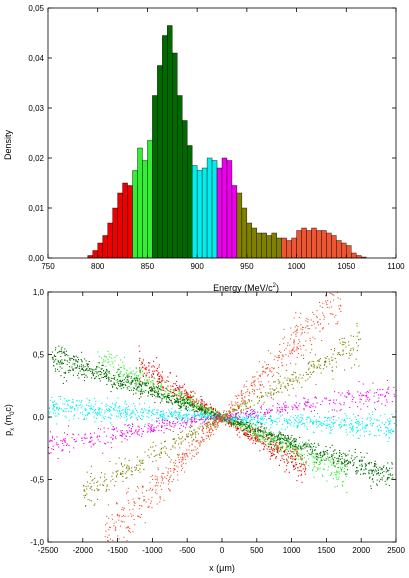  Describe the element at coordinates (36, 258) in the screenshot. I see `histogram-y-tick-label: 0,00` at that location.